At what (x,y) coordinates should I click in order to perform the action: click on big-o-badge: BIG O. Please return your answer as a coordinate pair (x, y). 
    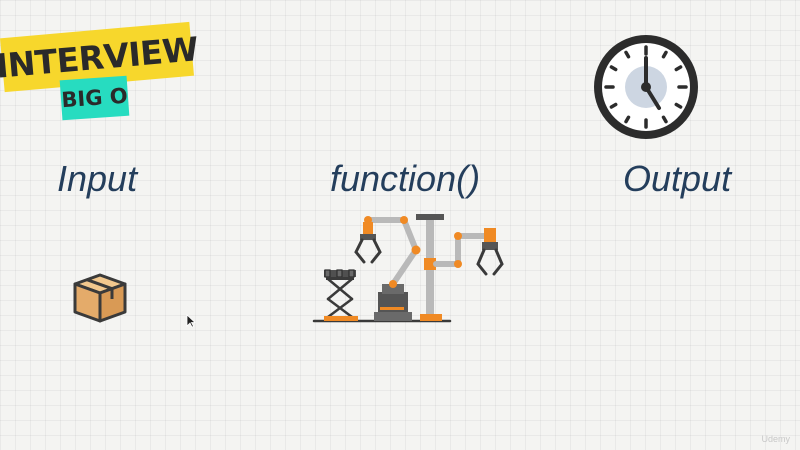
    Looking at the image, I should click on (94, 98).